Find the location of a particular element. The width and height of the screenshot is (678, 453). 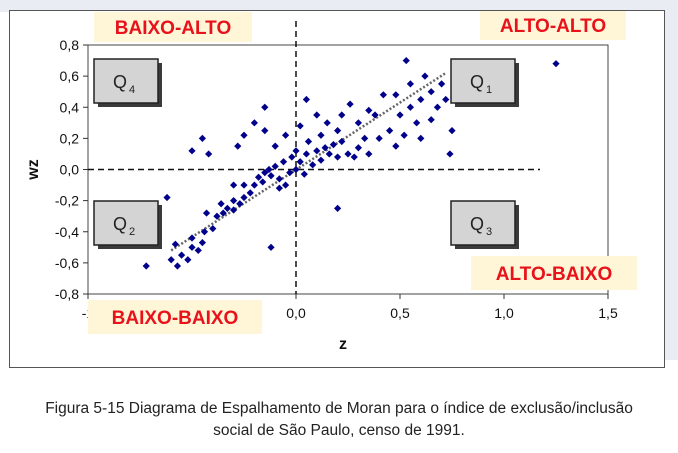

x-tick-label: 1,5 is located at coordinates (608, 313).